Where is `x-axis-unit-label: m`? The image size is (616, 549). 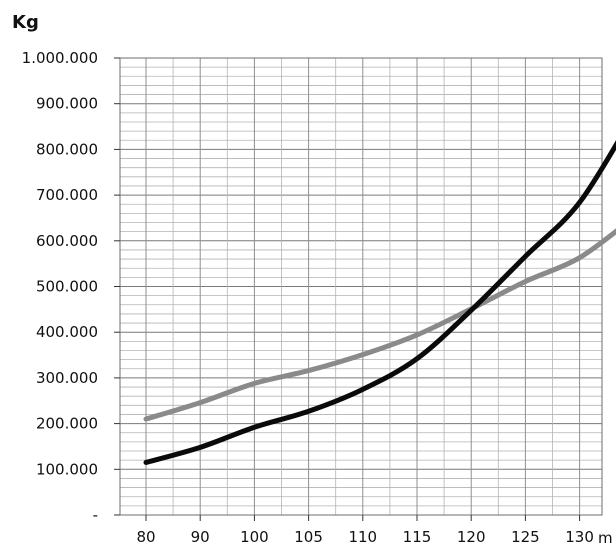 x-axis-unit-label: m is located at coordinates (605, 538).